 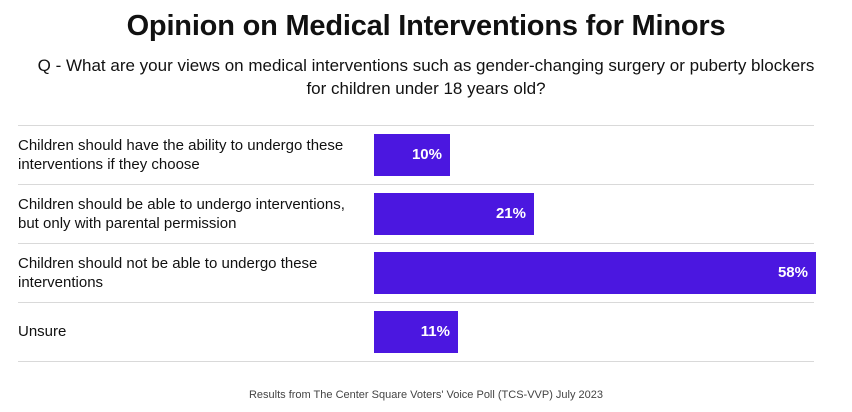 I want to click on data-label: 21%, so click(x=510, y=213).